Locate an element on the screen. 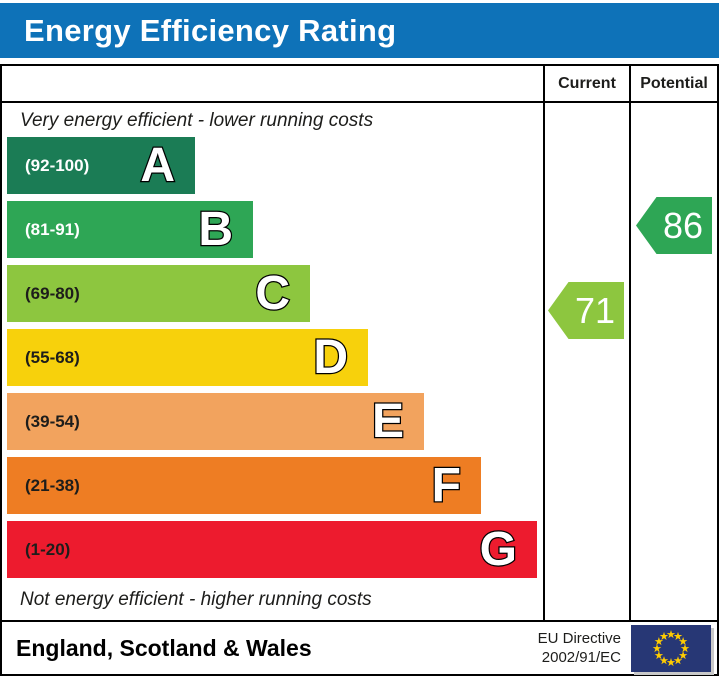  title-bar: Energy Efficiency Rating is located at coordinates (359, 30).